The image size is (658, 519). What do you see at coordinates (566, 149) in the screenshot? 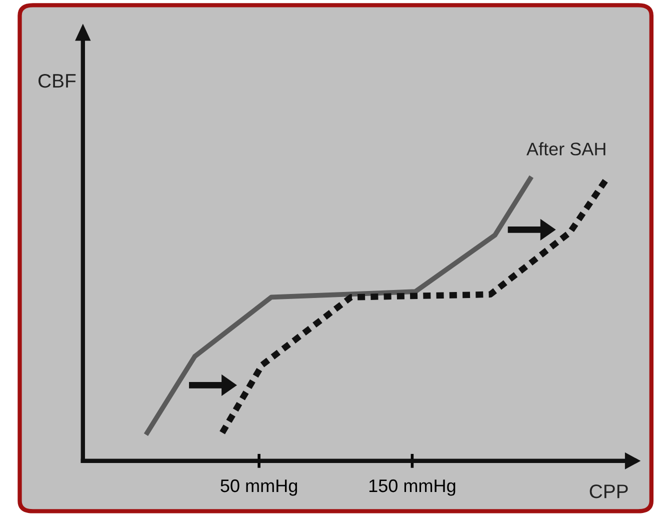
I see `series-label: After SAH` at bounding box center [566, 149].